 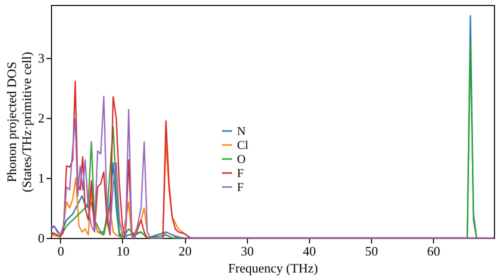 I want to click on x-tick-label: 30, so click(x=247, y=251).